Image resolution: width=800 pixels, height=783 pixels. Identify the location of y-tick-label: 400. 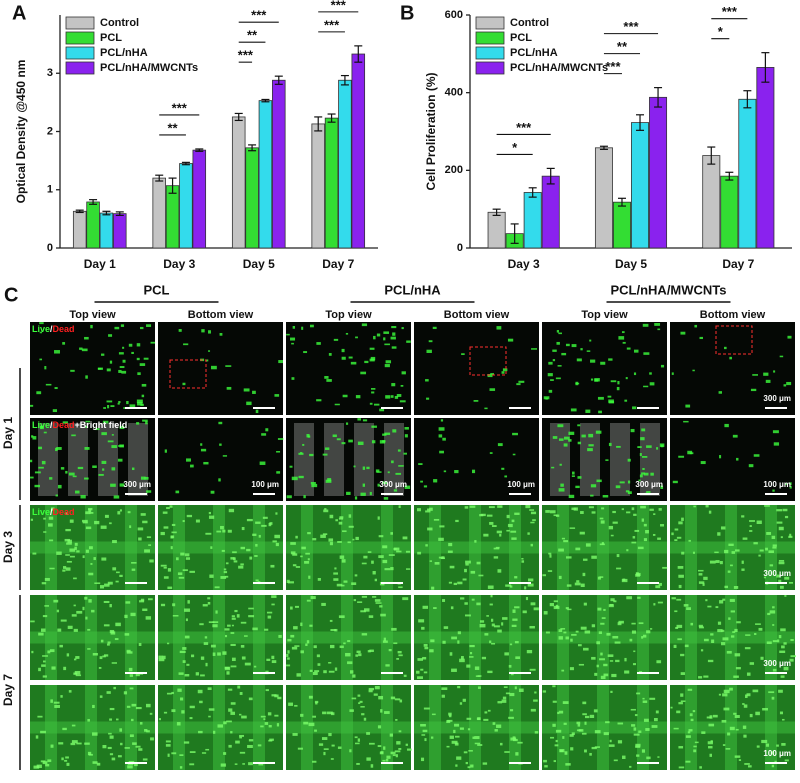
(454, 93).